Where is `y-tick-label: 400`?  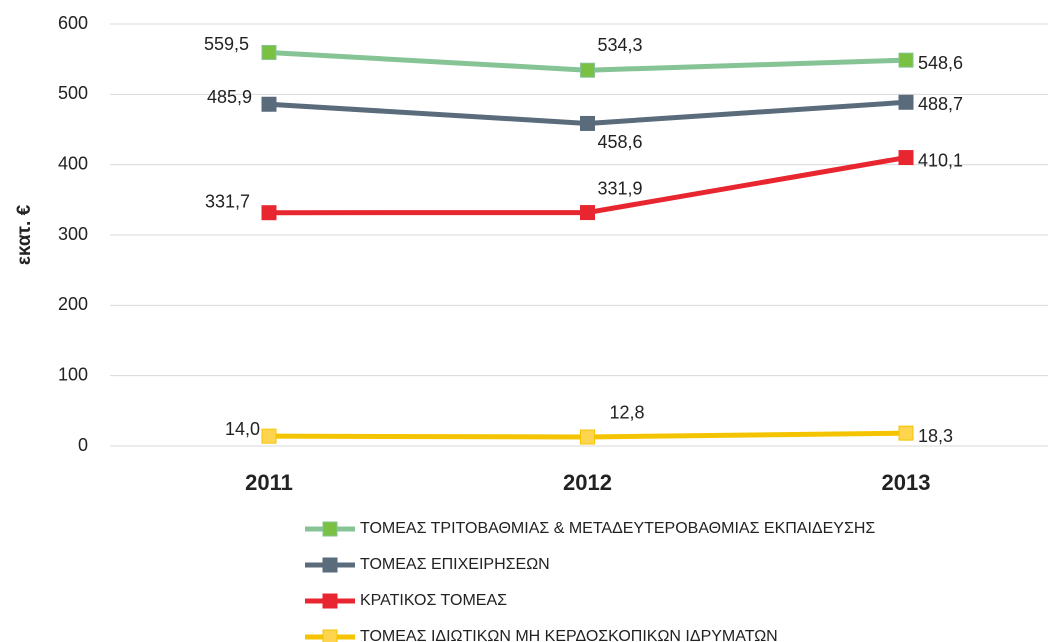
y-tick-label: 400 is located at coordinates (73, 163).